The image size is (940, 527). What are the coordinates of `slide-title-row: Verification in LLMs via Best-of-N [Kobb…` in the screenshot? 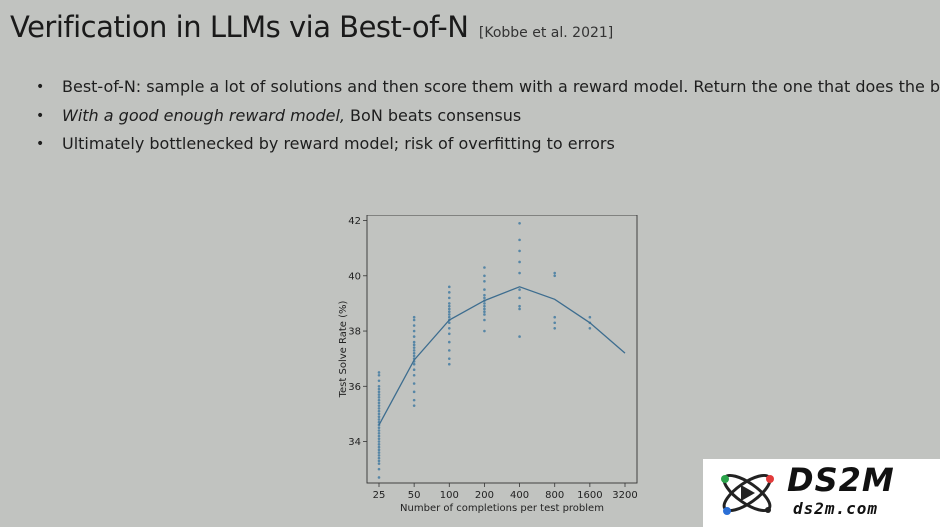 It's located at (311, 27).